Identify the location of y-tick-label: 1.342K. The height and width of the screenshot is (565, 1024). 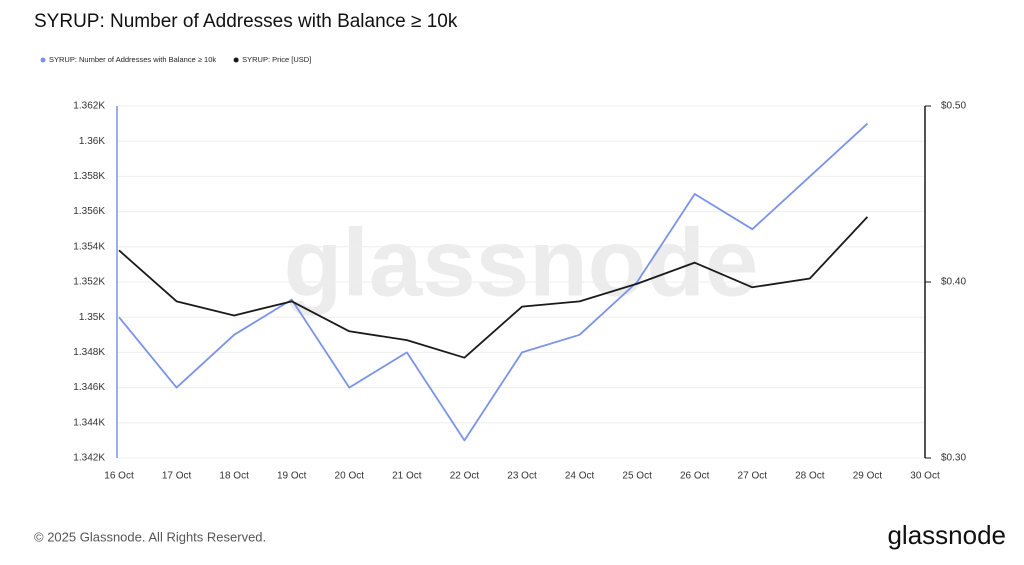
(89, 458).